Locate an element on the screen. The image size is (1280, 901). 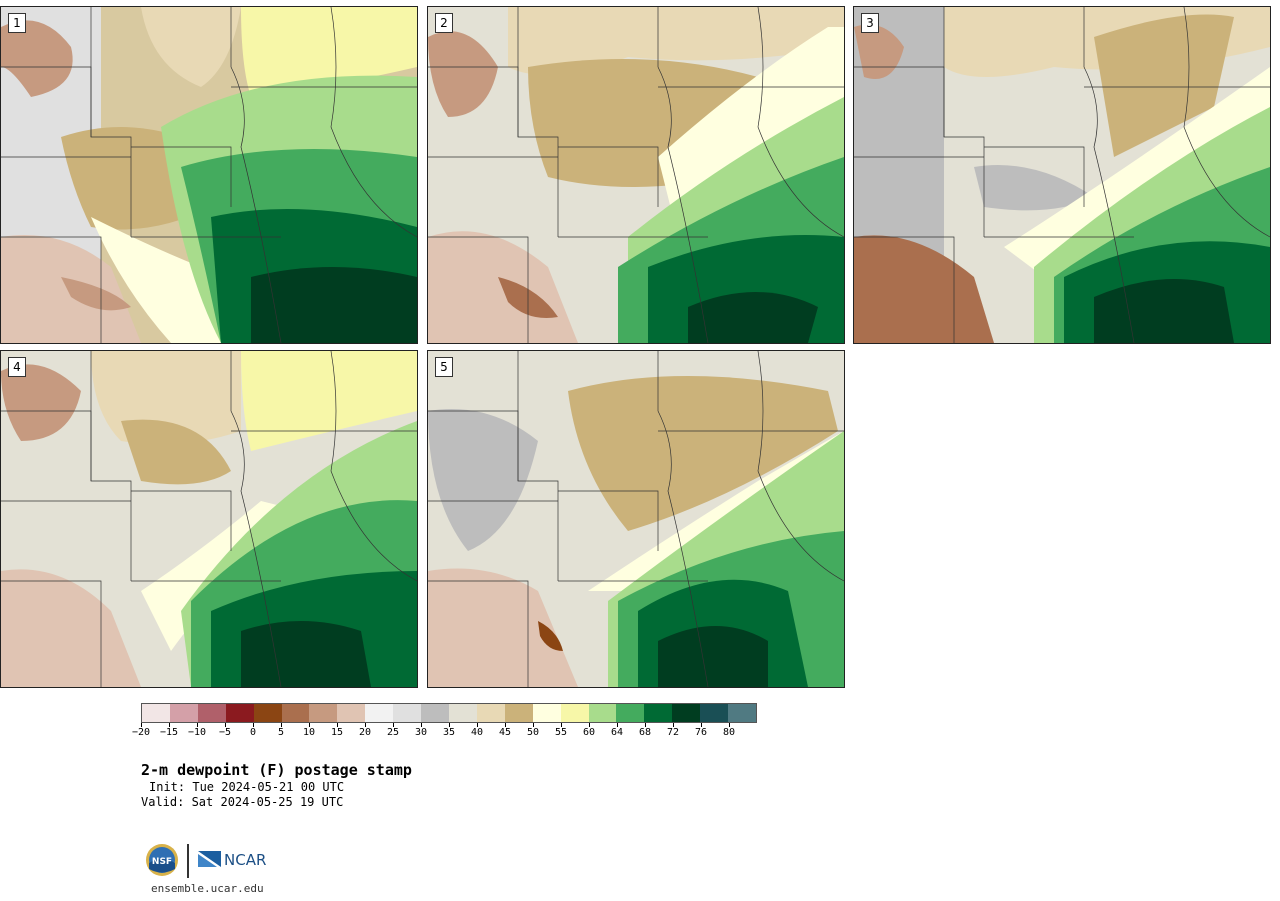
nsf-logo-icon: NSF is located at coordinates (162, 860).